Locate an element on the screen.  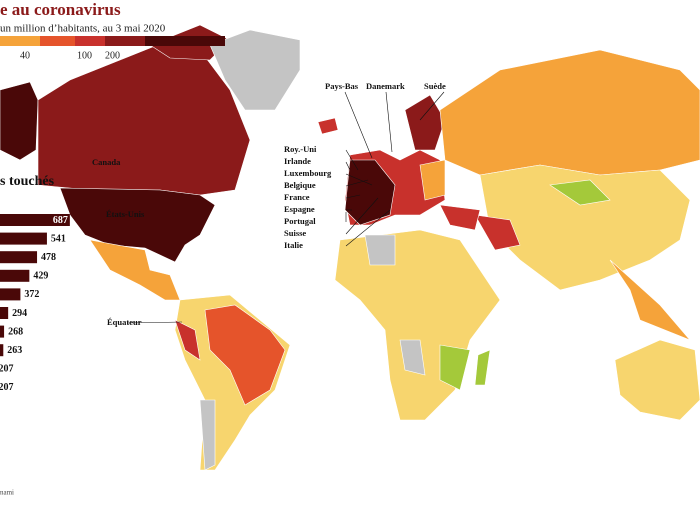
bar-value: 263 is located at coordinates (14, 350).